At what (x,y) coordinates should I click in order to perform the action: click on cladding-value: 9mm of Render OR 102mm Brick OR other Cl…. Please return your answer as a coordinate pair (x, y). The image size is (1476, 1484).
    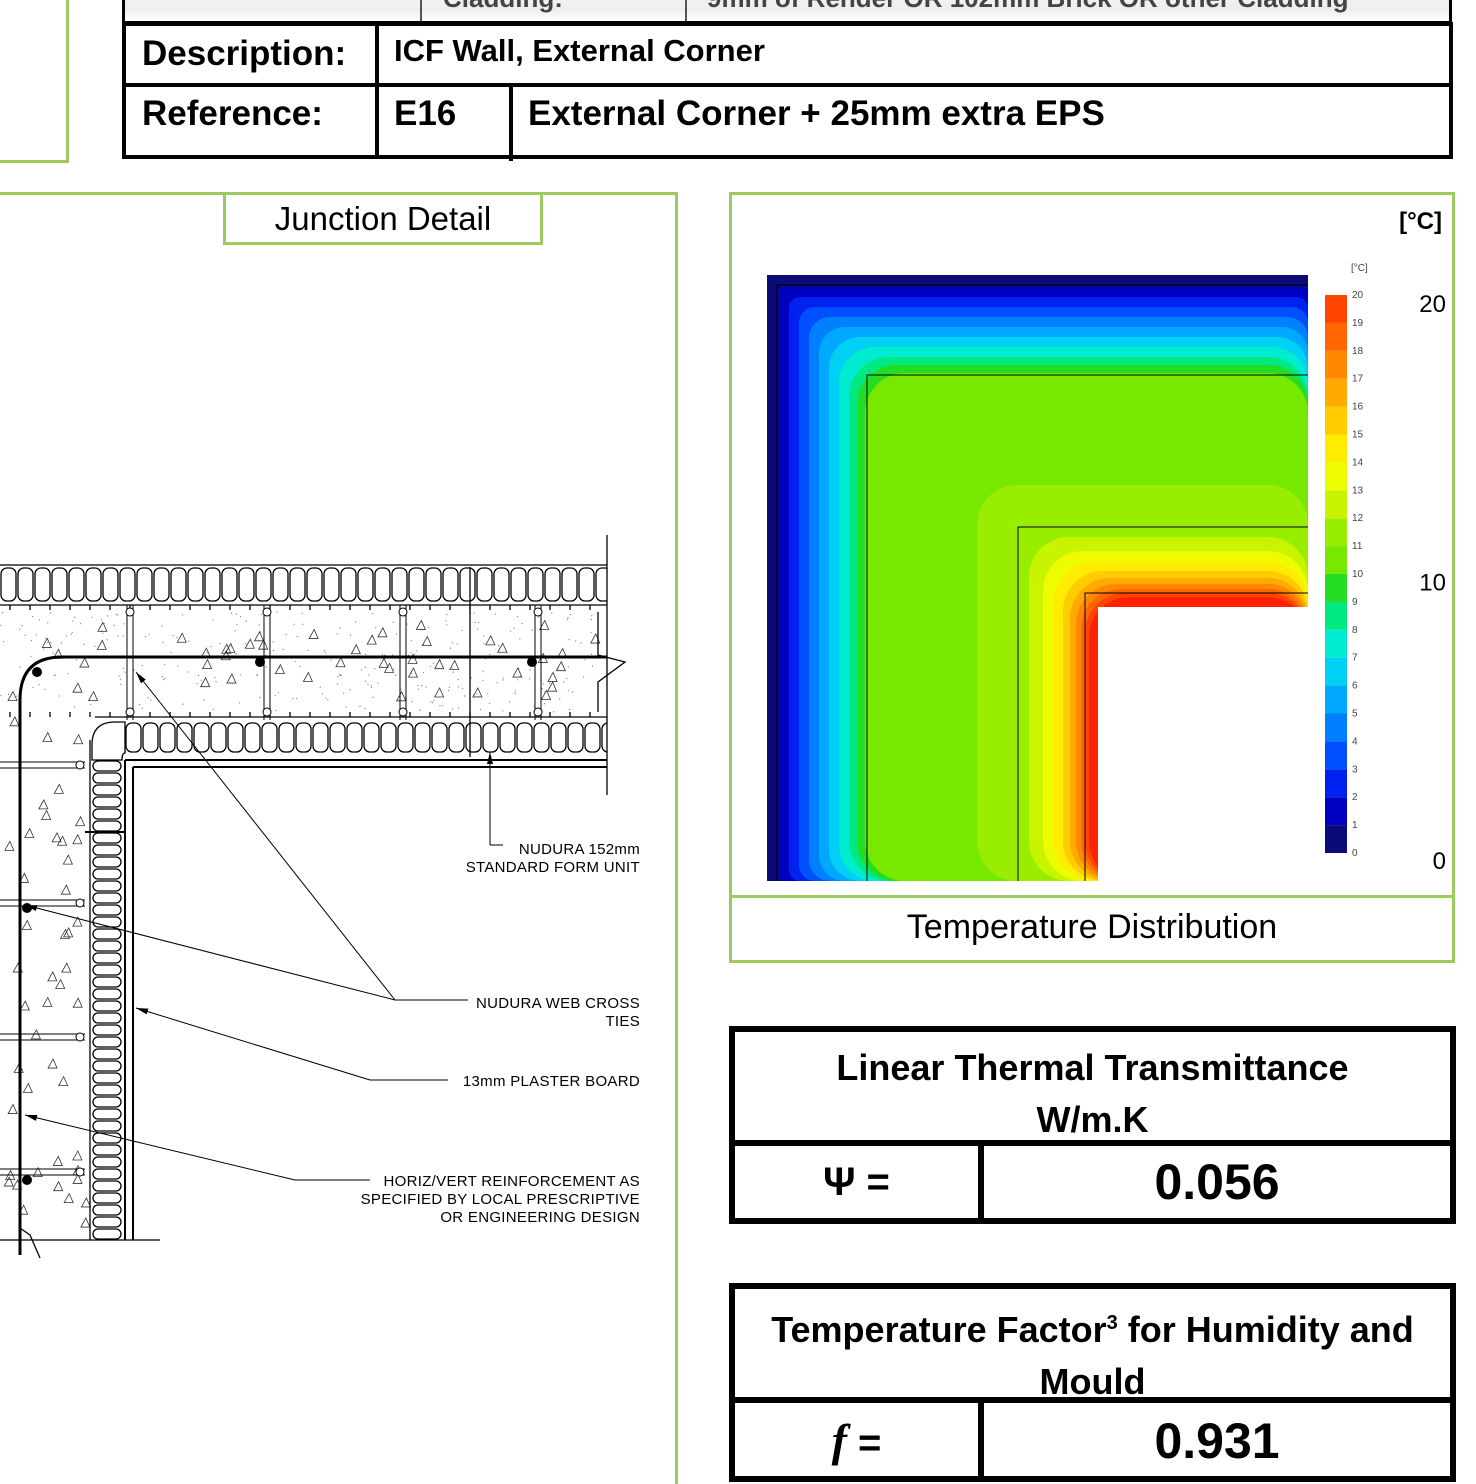
    Looking at the image, I should click on (1027, 7).